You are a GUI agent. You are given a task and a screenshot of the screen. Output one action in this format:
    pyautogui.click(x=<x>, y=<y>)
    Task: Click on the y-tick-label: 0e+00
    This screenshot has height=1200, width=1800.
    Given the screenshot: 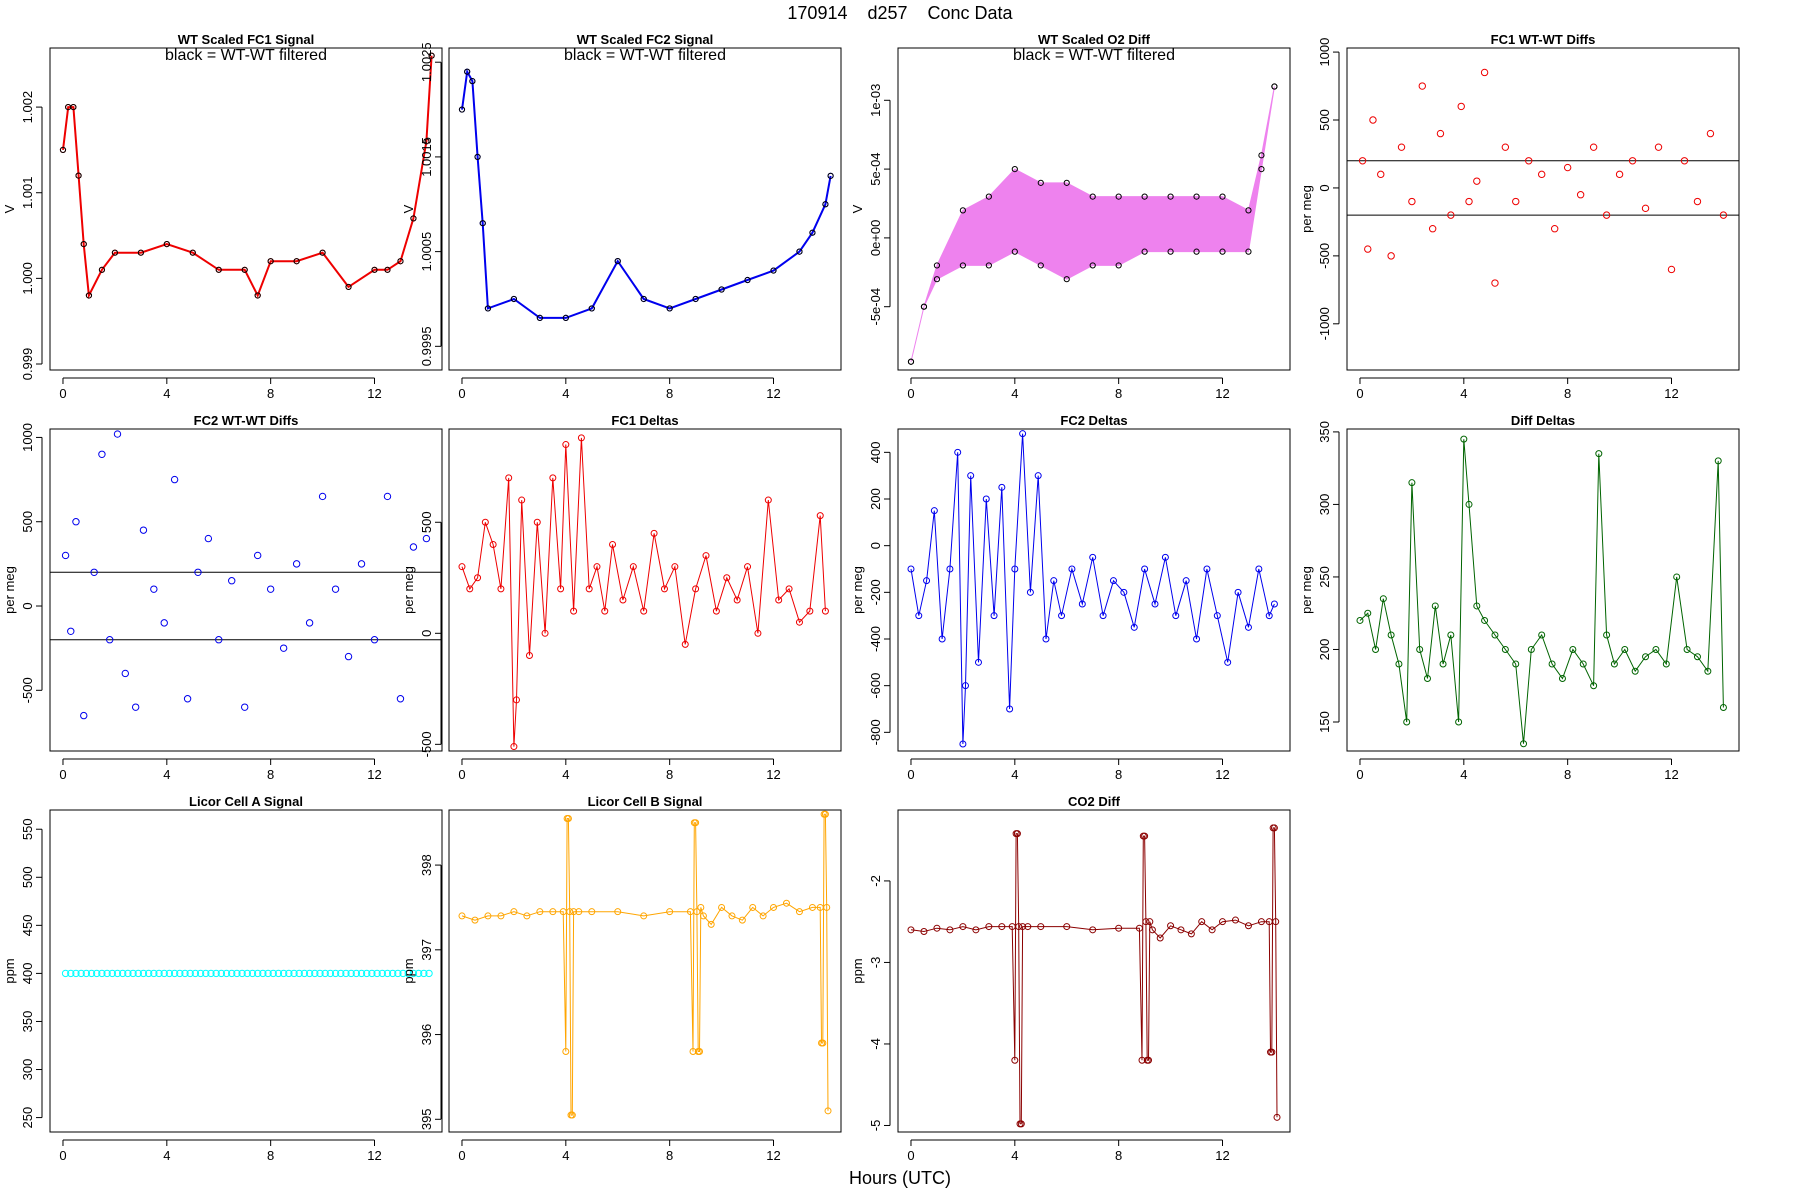 What is the action you would take?
    pyautogui.click(x=875, y=238)
    